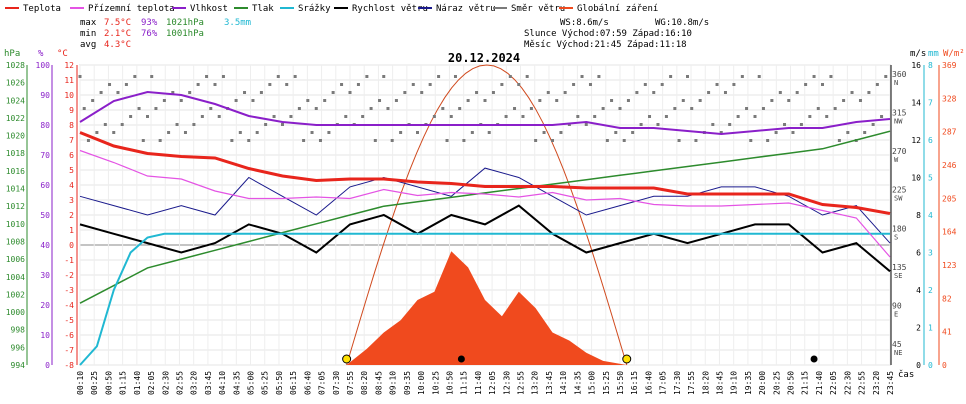 The image size is (966, 404). I want to click on x-tick-label: 12:05, so click(492, 383).